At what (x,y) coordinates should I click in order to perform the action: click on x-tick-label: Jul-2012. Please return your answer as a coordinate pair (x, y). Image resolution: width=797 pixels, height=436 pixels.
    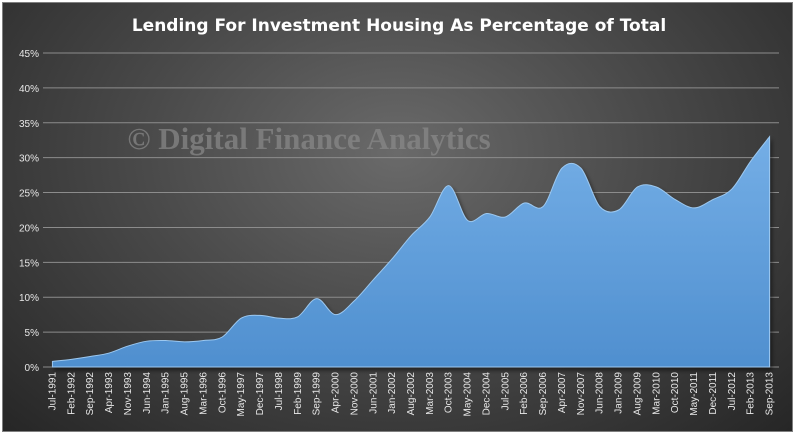
    Looking at the image, I should click on (732, 391).